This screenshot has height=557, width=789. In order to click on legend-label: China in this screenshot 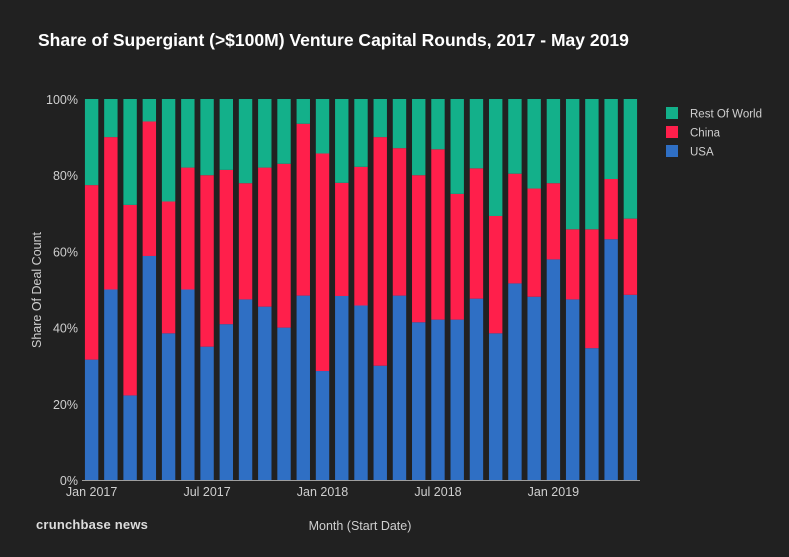, I will do `click(705, 134)`.